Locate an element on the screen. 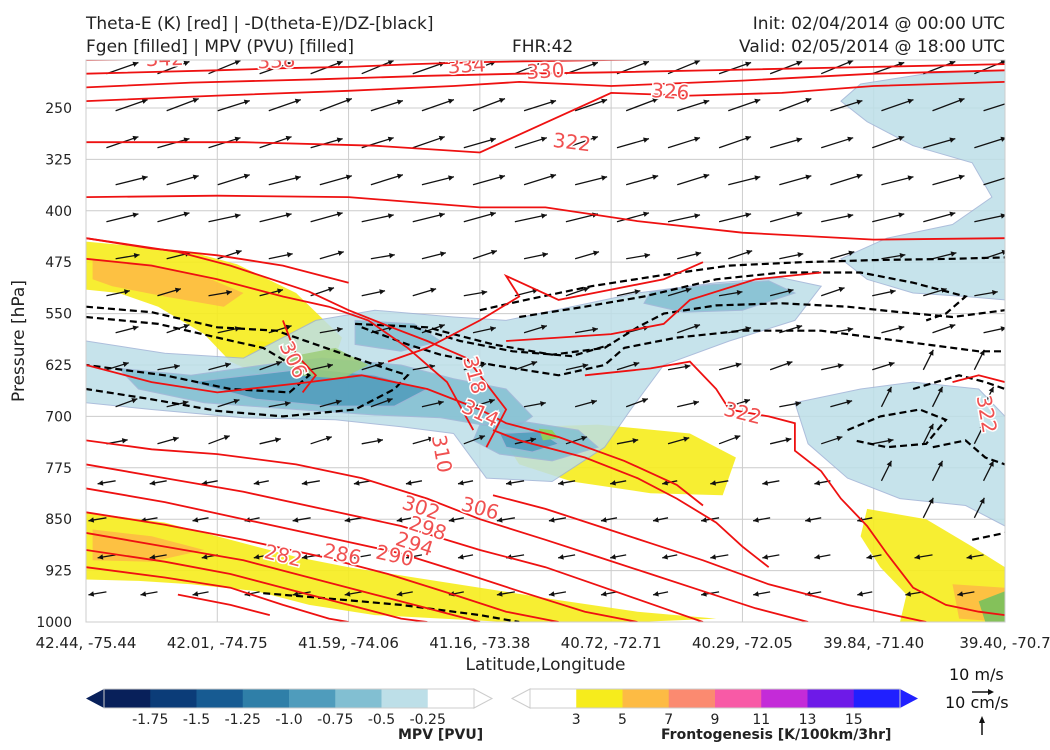 The image size is (1050, 750). x-tick-label: 41.16, -73.38 is located at coordinates (479, 643).